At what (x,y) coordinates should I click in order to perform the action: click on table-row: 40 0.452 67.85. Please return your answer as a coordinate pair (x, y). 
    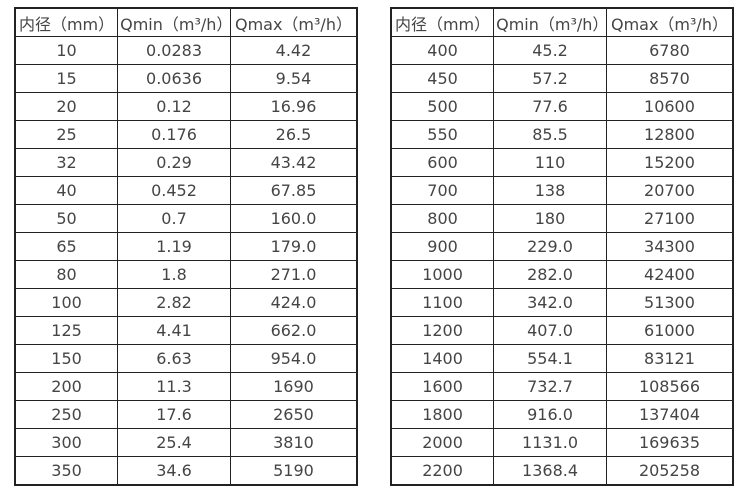
    Looking at the image, I should click on (186, 190).